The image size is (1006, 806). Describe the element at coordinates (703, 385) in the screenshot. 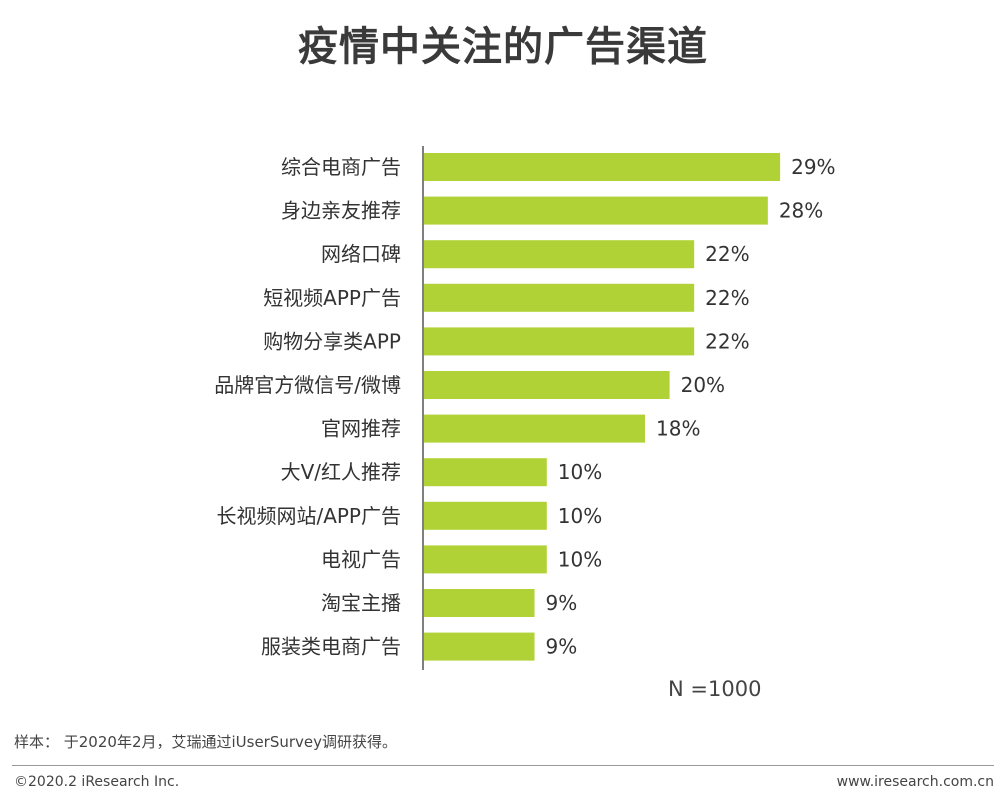

I see `value-label: 20%` at that location.